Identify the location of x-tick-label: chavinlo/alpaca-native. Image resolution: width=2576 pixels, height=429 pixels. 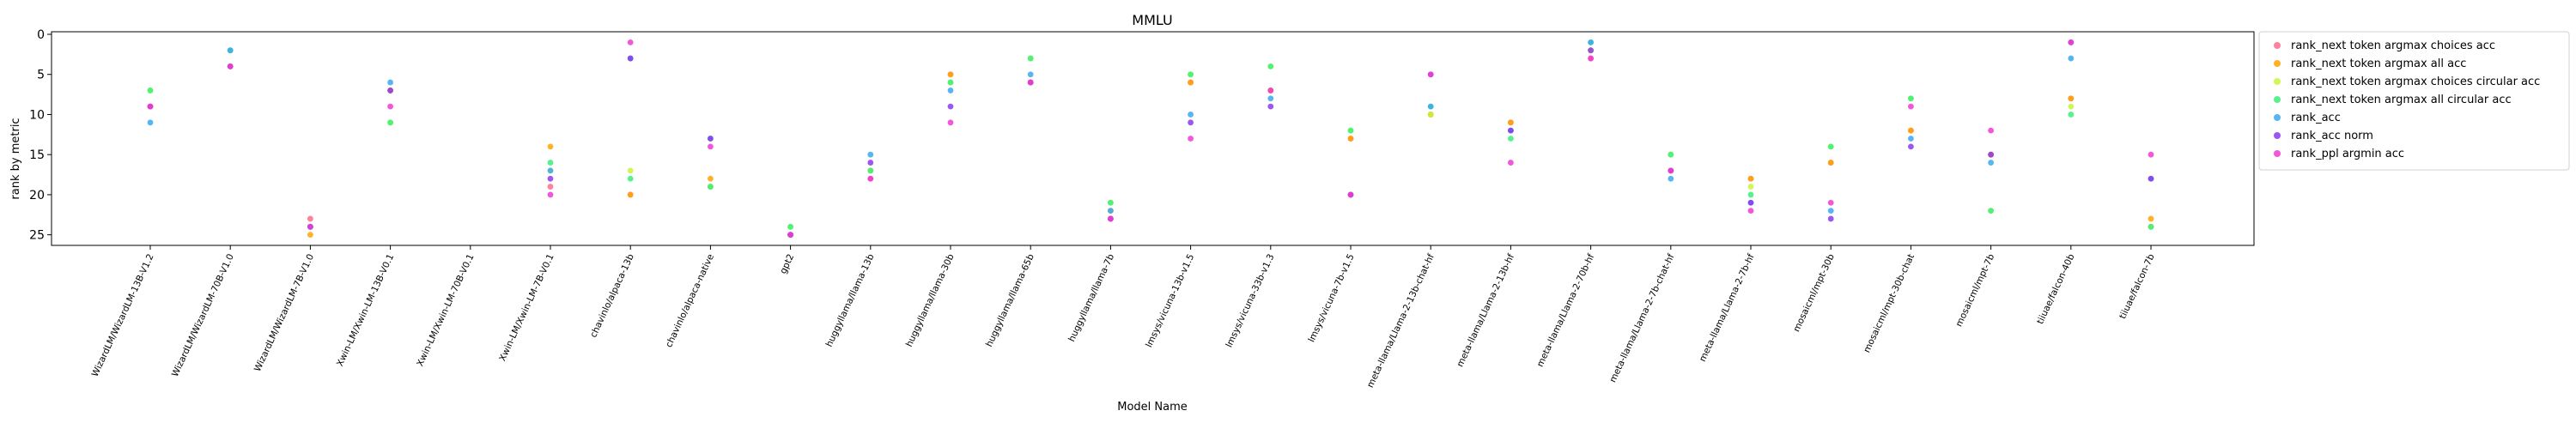
(690, 300).